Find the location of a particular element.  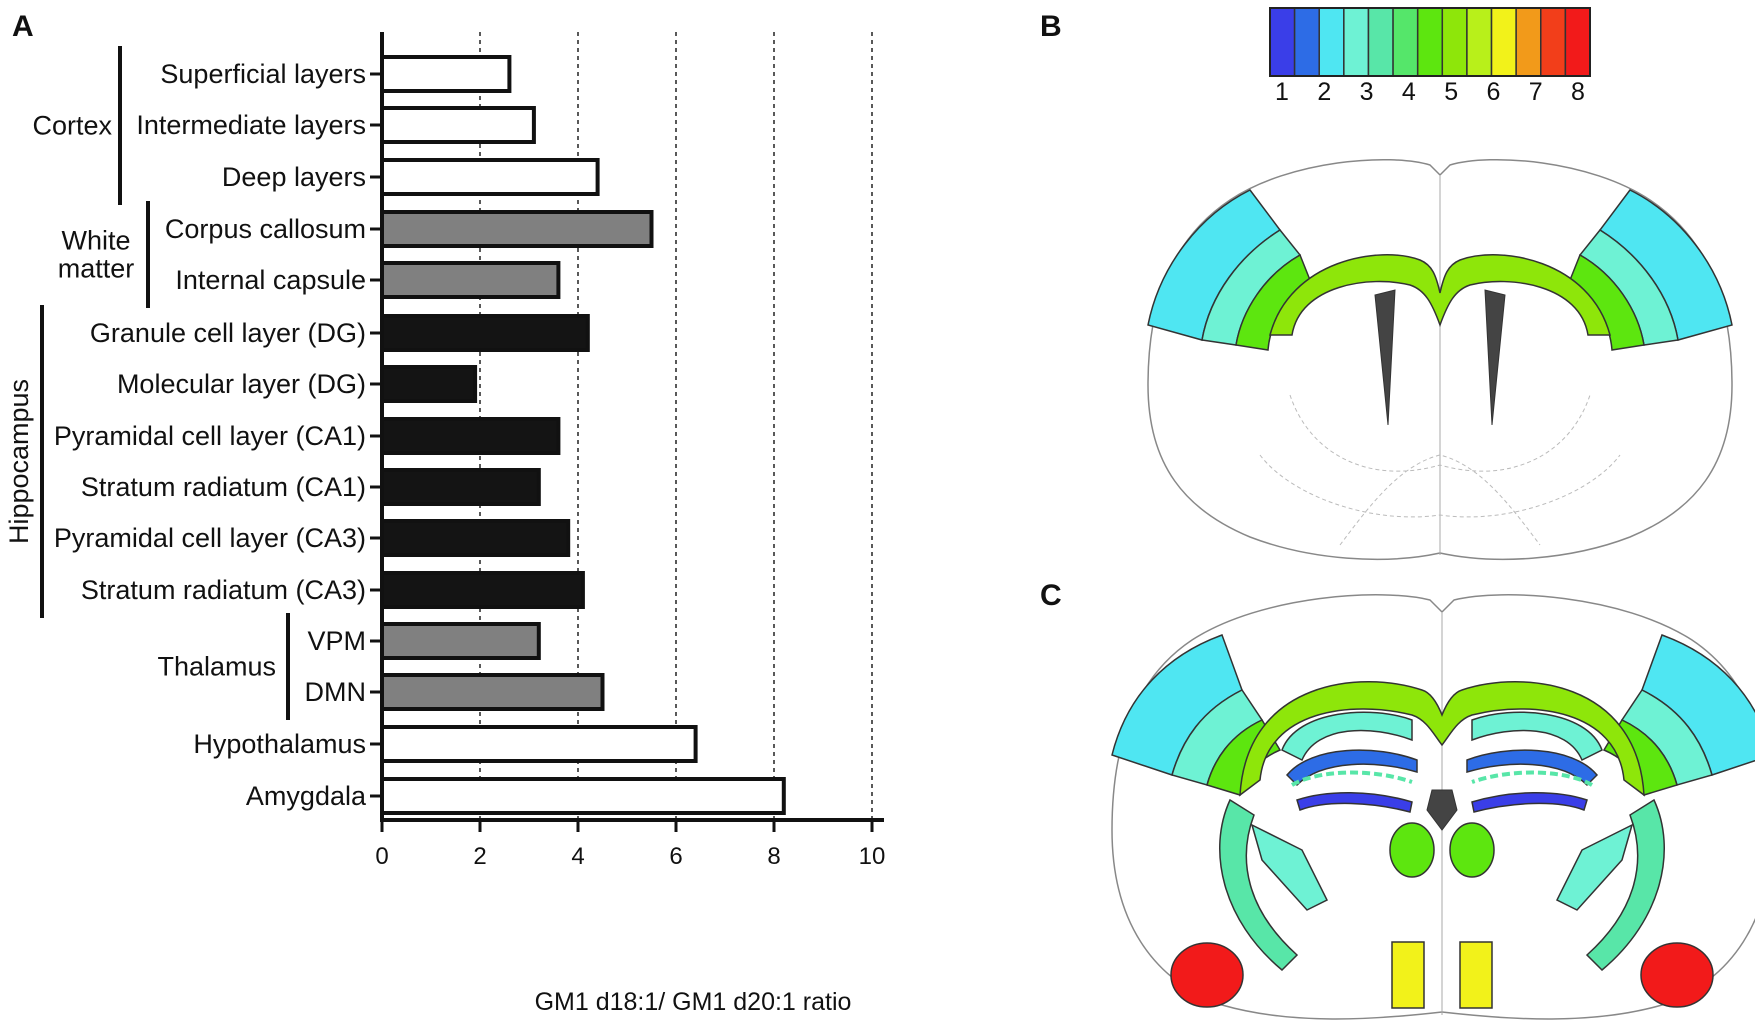

amygdala-right is located at coordinates (1677, 975).